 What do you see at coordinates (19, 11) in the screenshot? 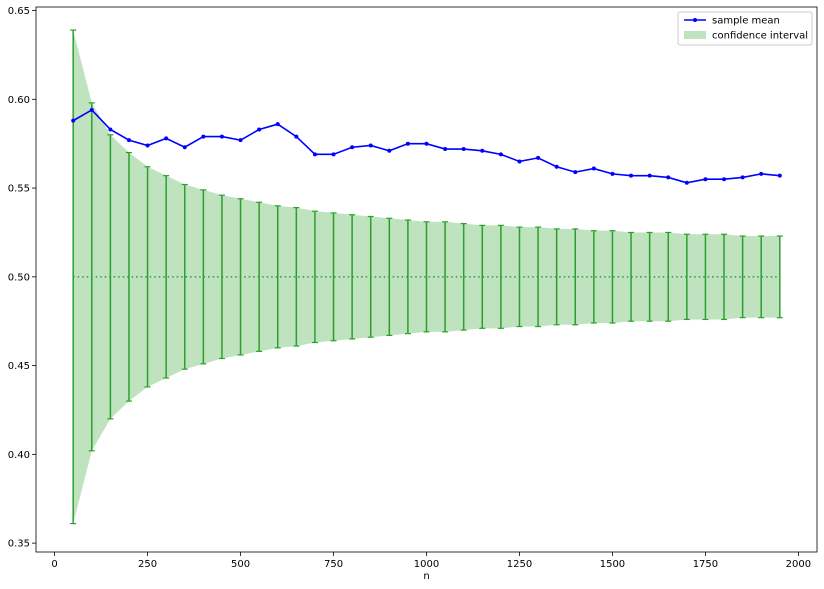
I see `y-tick-label: 0.65` at bounding box center [19, 11].